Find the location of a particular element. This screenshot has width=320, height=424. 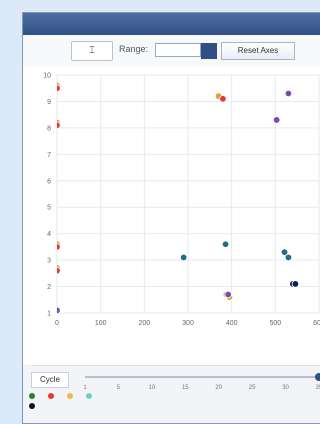

slider-tick-label: 20 is located at coordinates (218, 388).